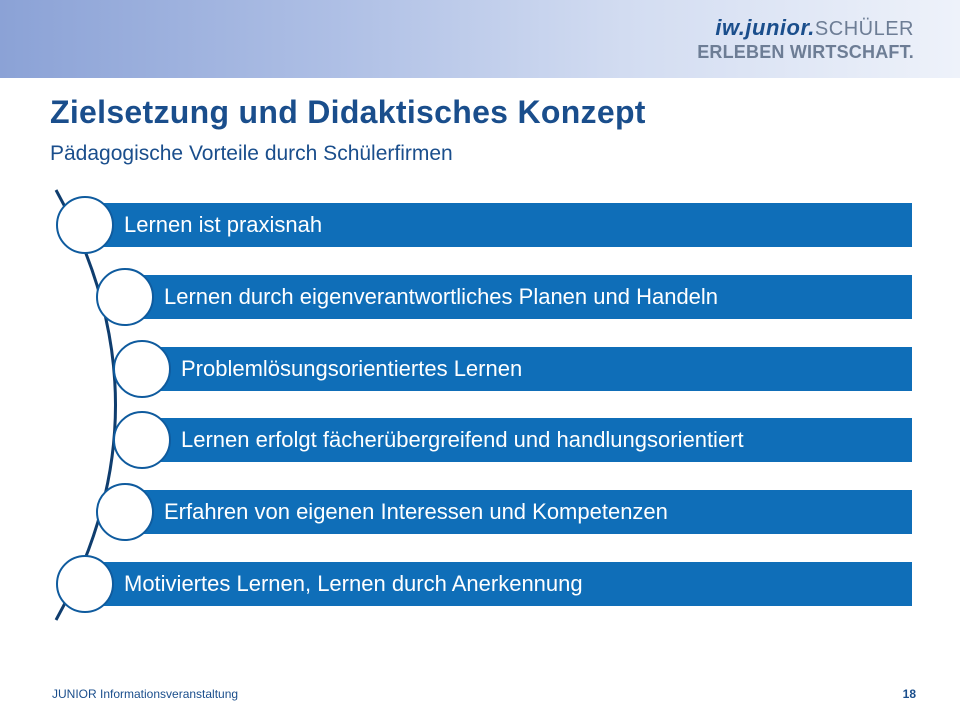 This screenshot has height=720, width=960. I want to click on list-item-bar: Lernen ist praxisnah, so click(499, 225).